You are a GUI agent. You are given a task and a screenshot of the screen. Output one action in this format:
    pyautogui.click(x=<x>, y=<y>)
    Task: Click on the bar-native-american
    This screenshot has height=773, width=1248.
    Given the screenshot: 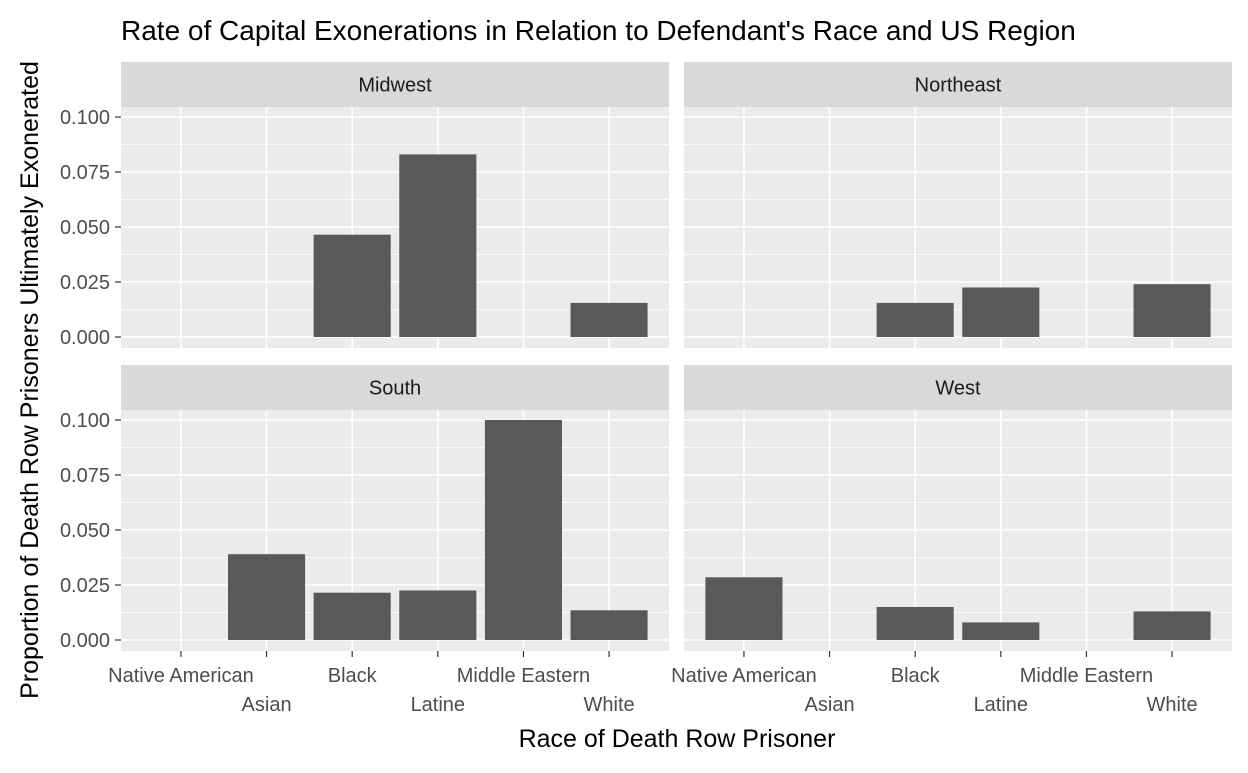 What is the action you would take?
    pyautogui.click(x=744, y=608)
    